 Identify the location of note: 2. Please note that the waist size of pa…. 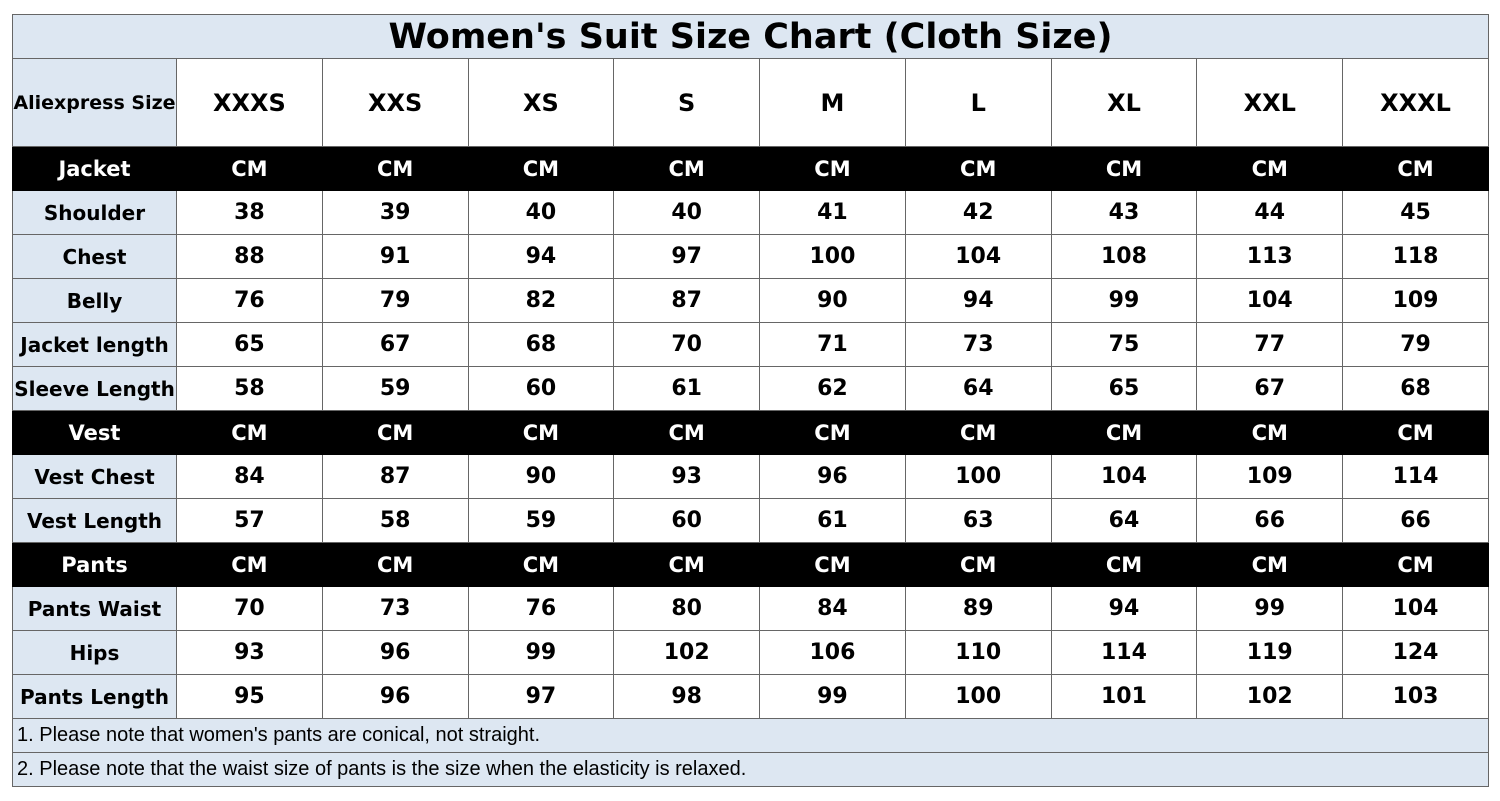
(750, 769).